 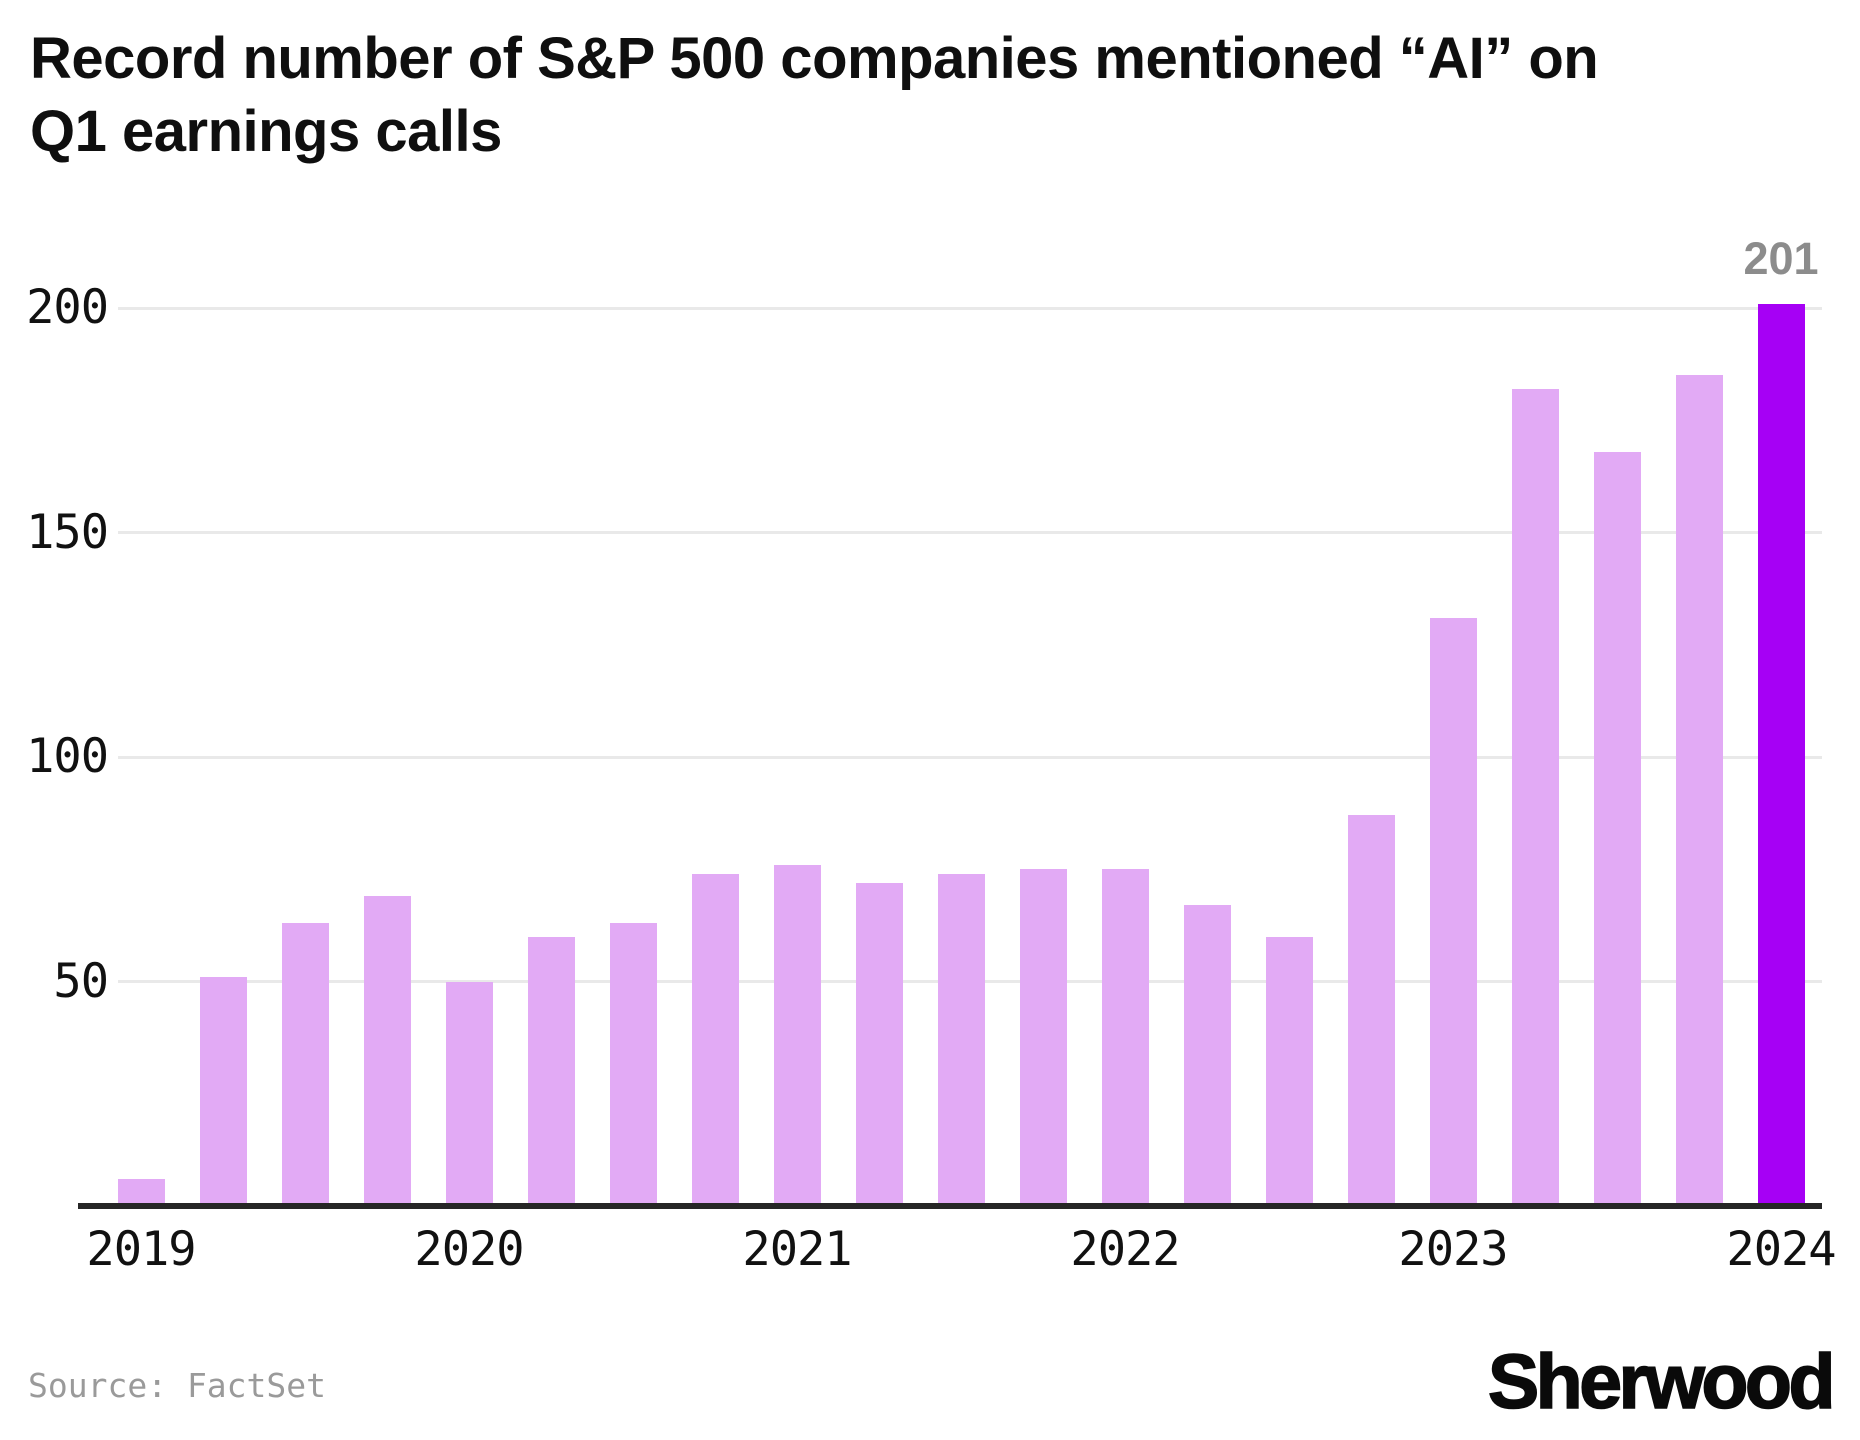 I want to click on y-axis-tick-200: 200, so click(x=67, y=307).